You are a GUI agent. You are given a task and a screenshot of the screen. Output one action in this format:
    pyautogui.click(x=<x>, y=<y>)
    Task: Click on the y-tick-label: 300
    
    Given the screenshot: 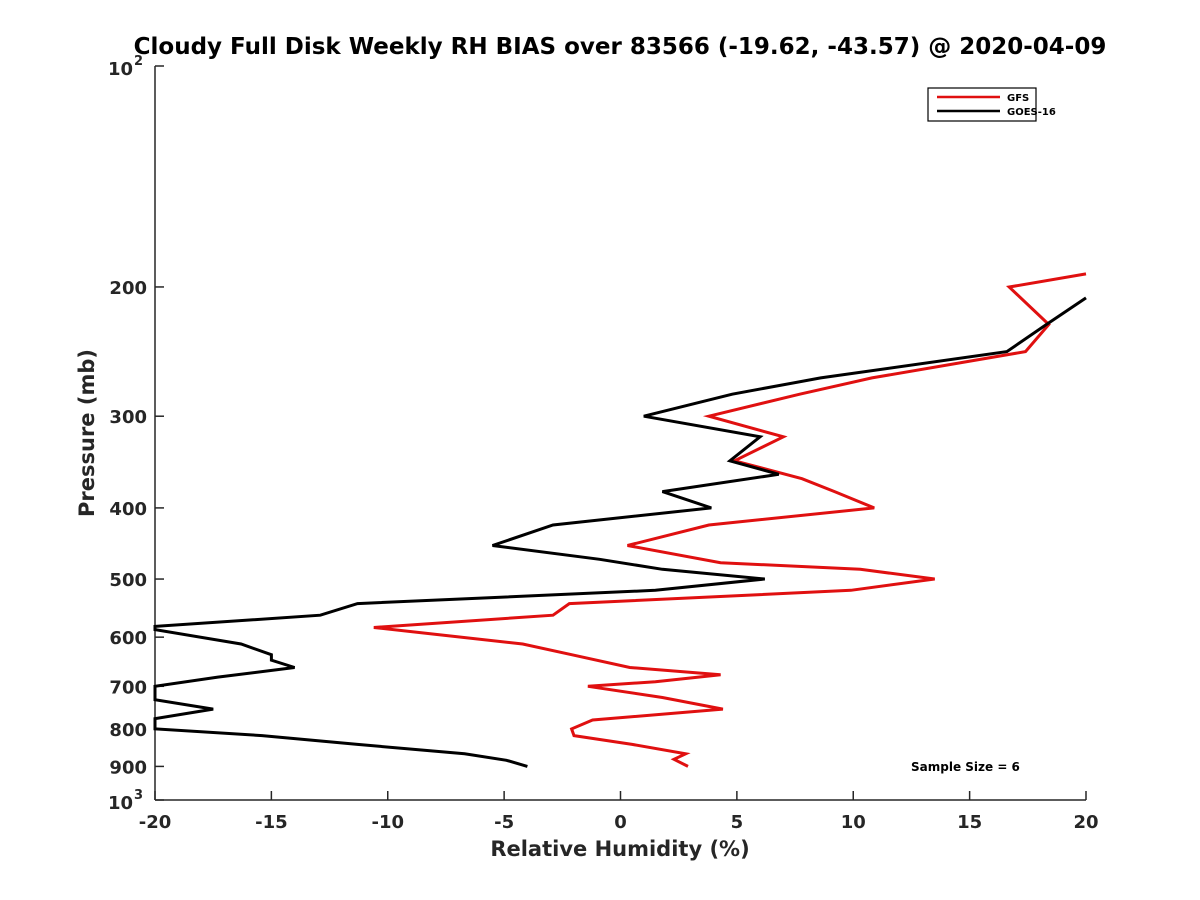 What is the action you would take?
    pyautogui.click(x=128, y=417)
    